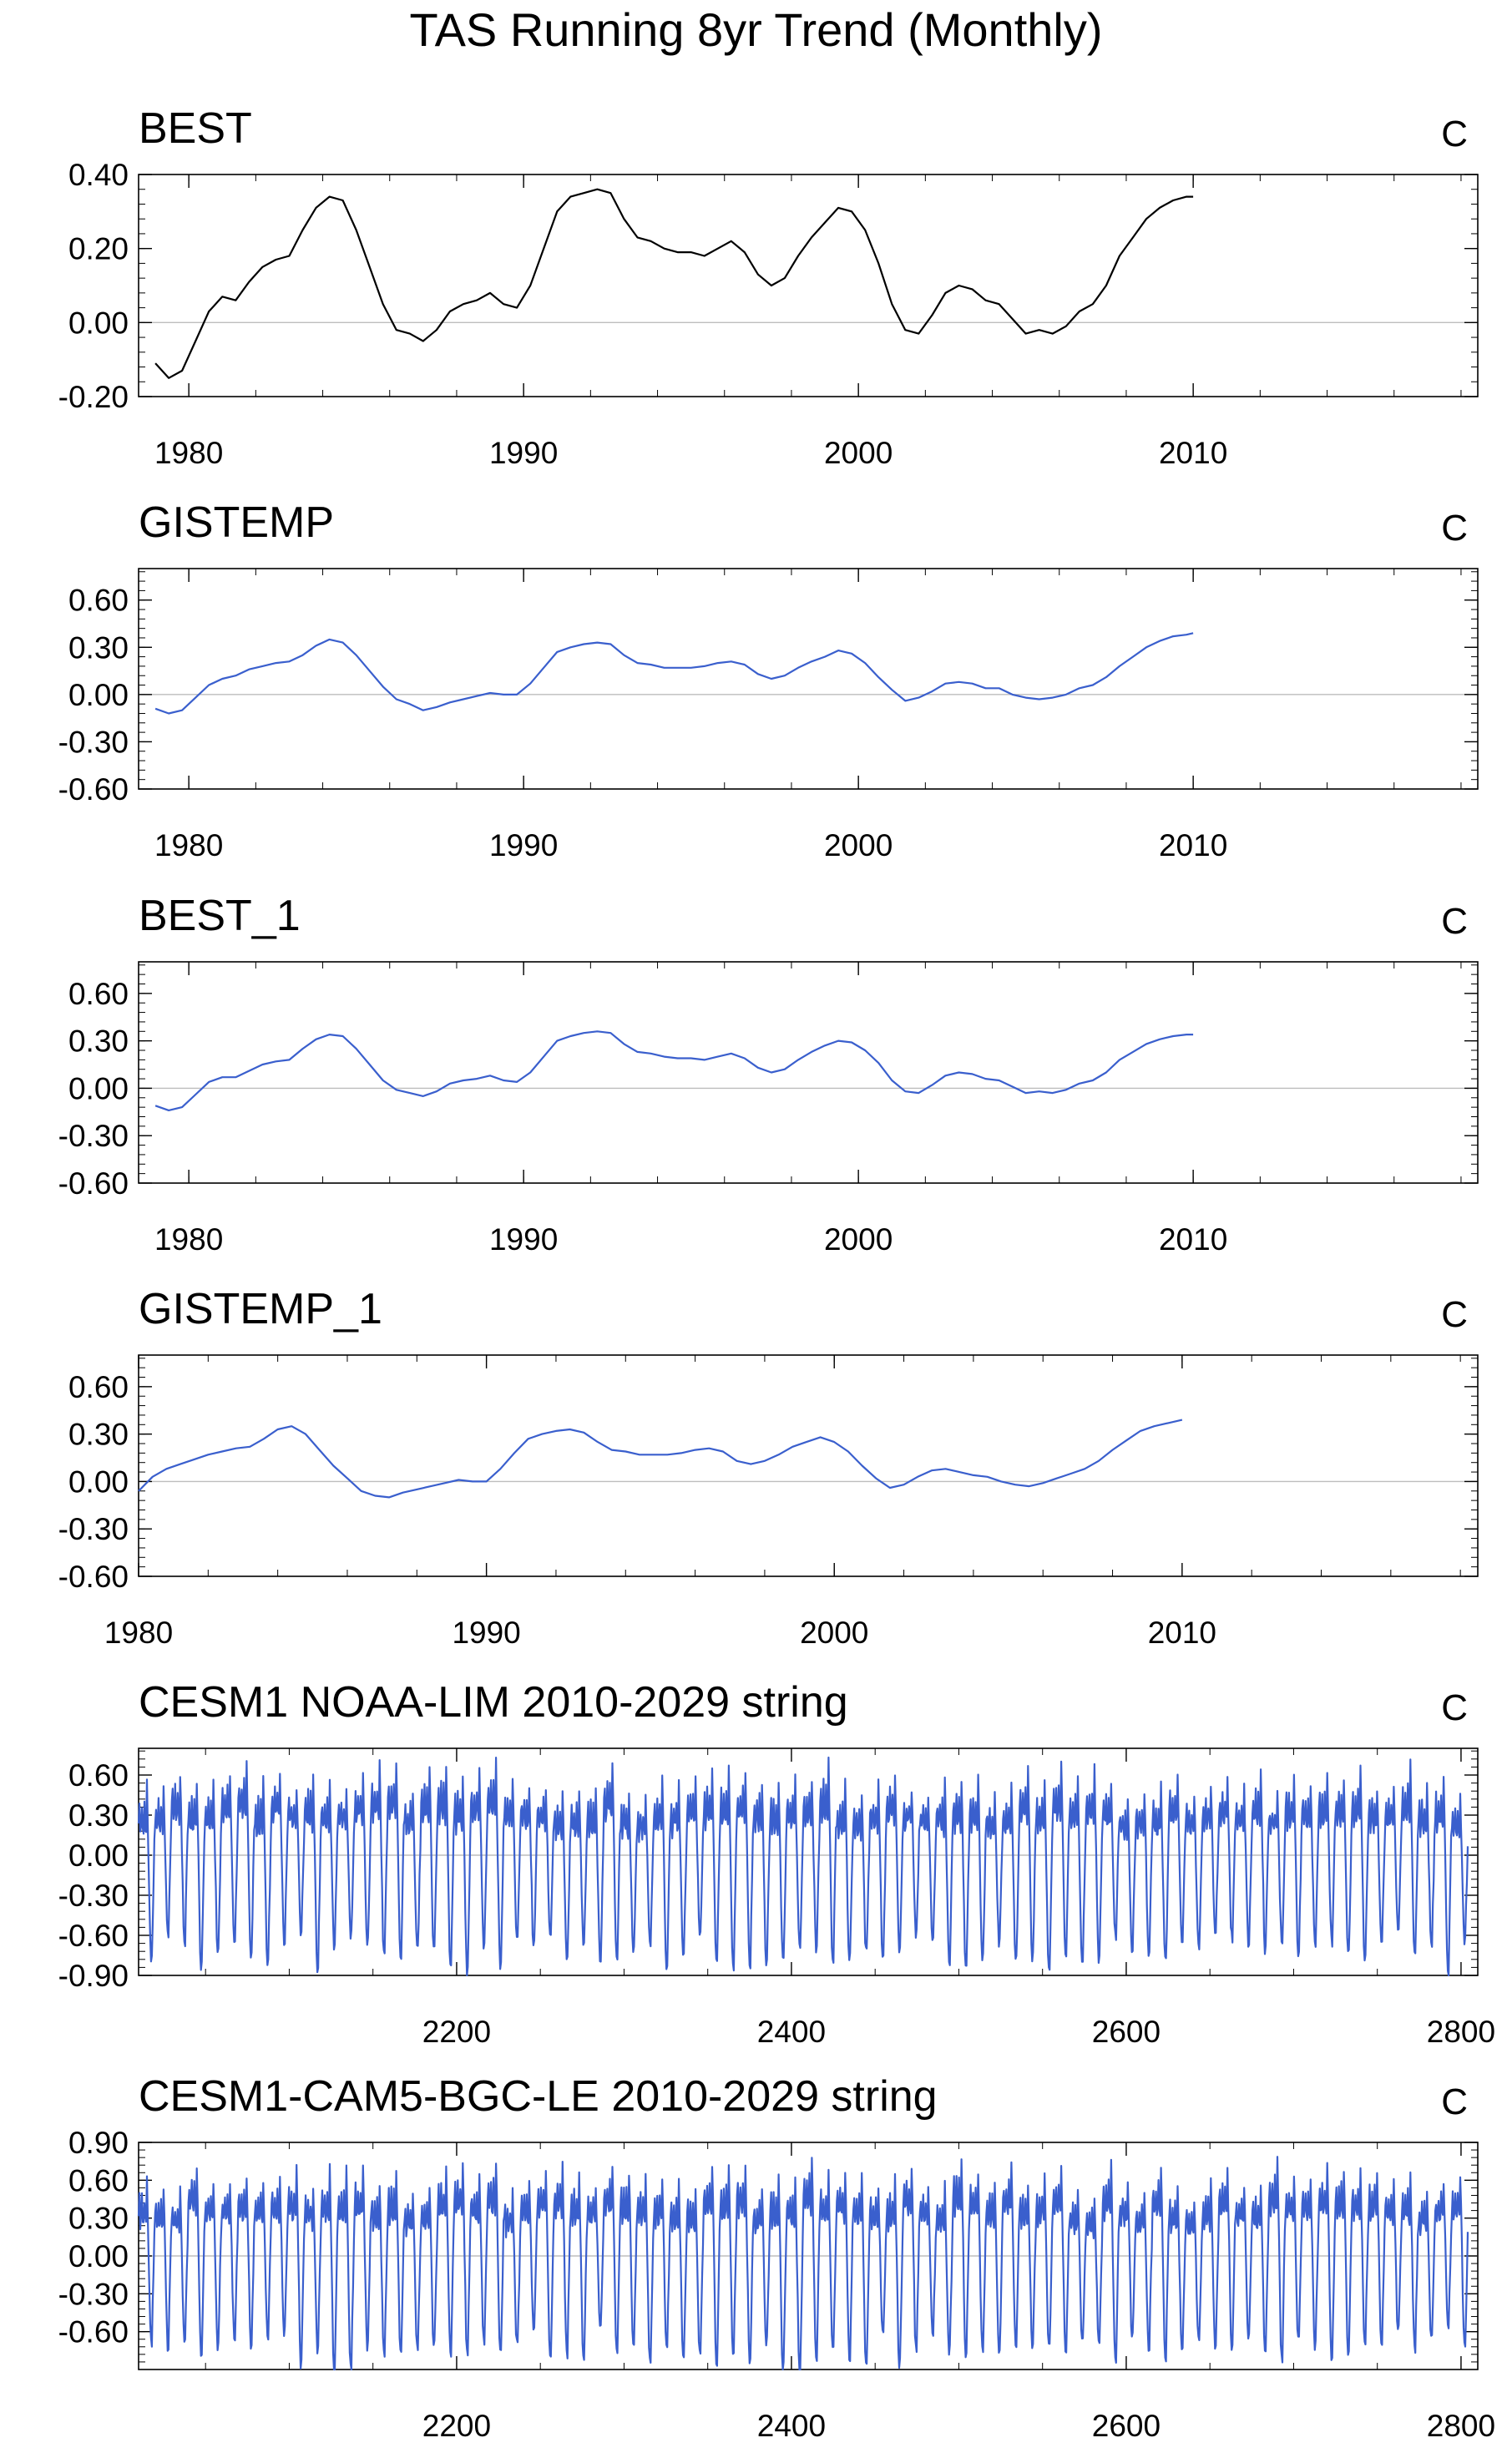  I want to click on panel-title: GISTEMP_1, so click(260, 1309).